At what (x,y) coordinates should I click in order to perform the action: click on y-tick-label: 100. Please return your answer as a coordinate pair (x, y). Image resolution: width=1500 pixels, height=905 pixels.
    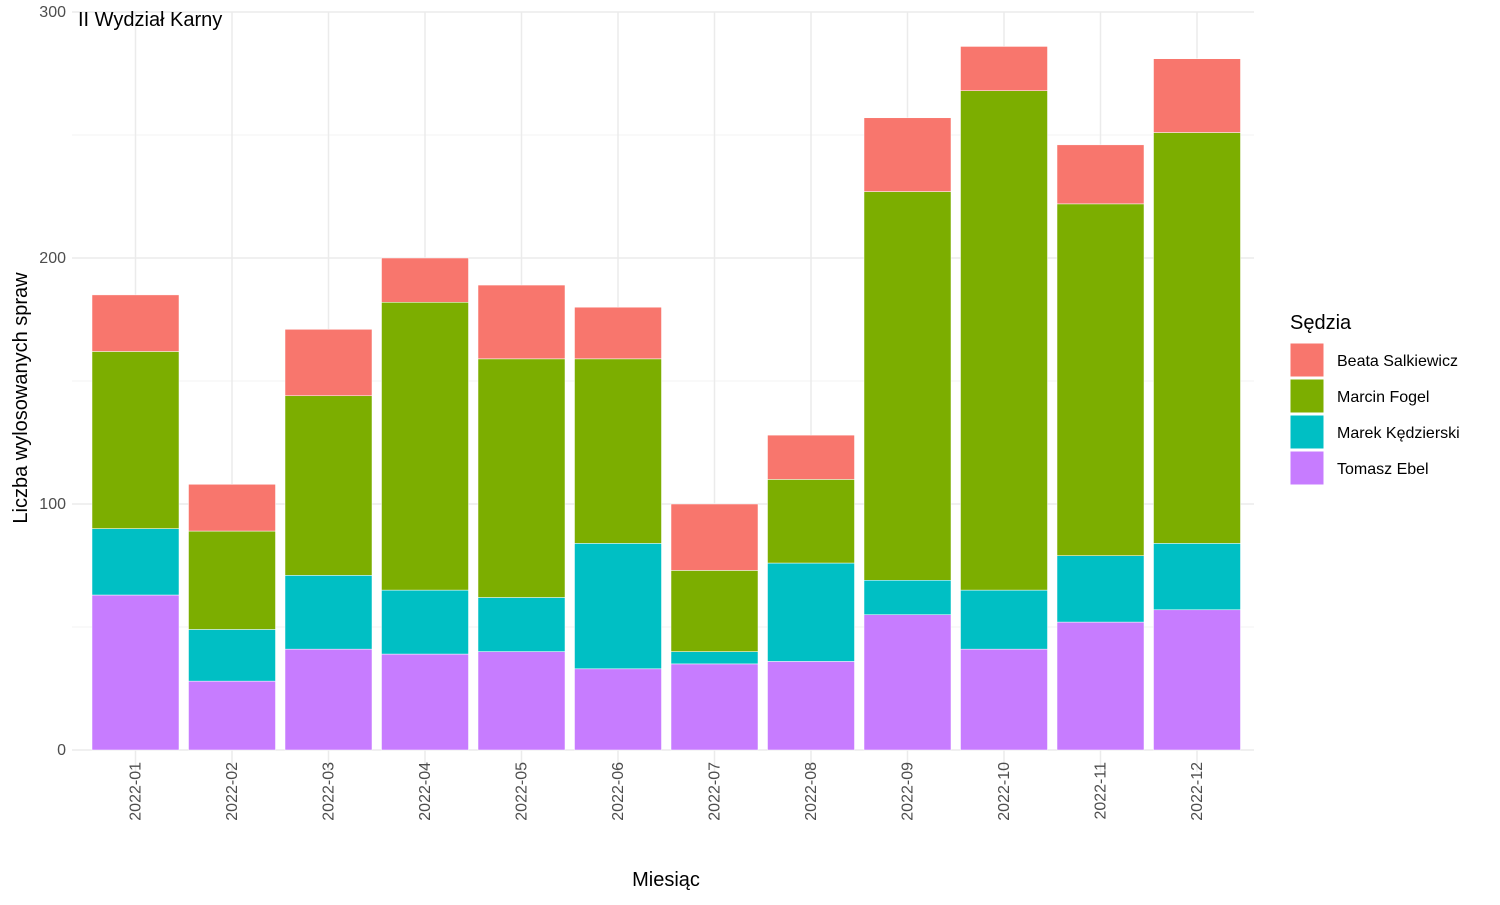
    Looking at the image, I should click on (52, 504).